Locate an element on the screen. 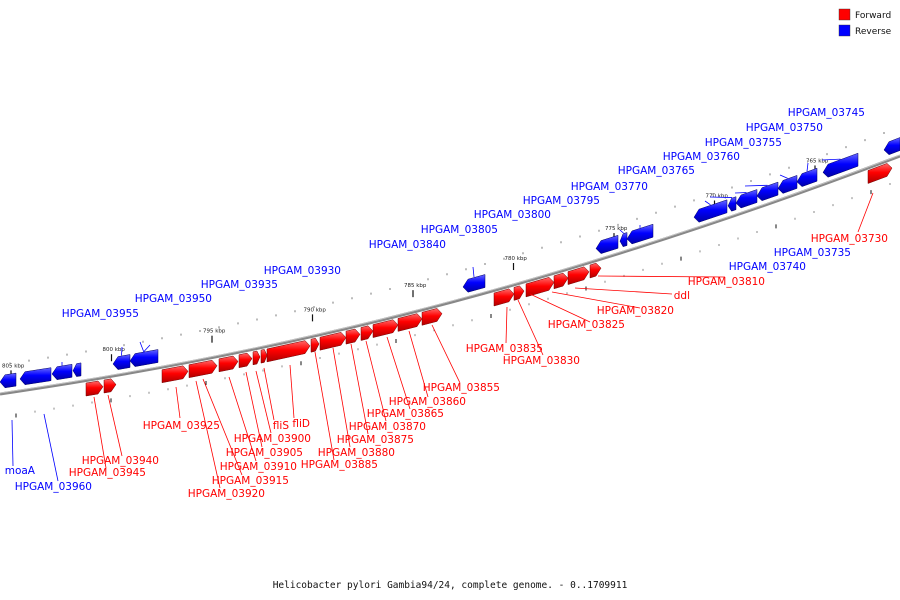 The width and height of the screenshot is (900, 600). gene-r03745 is located at coordinates (891, 146).